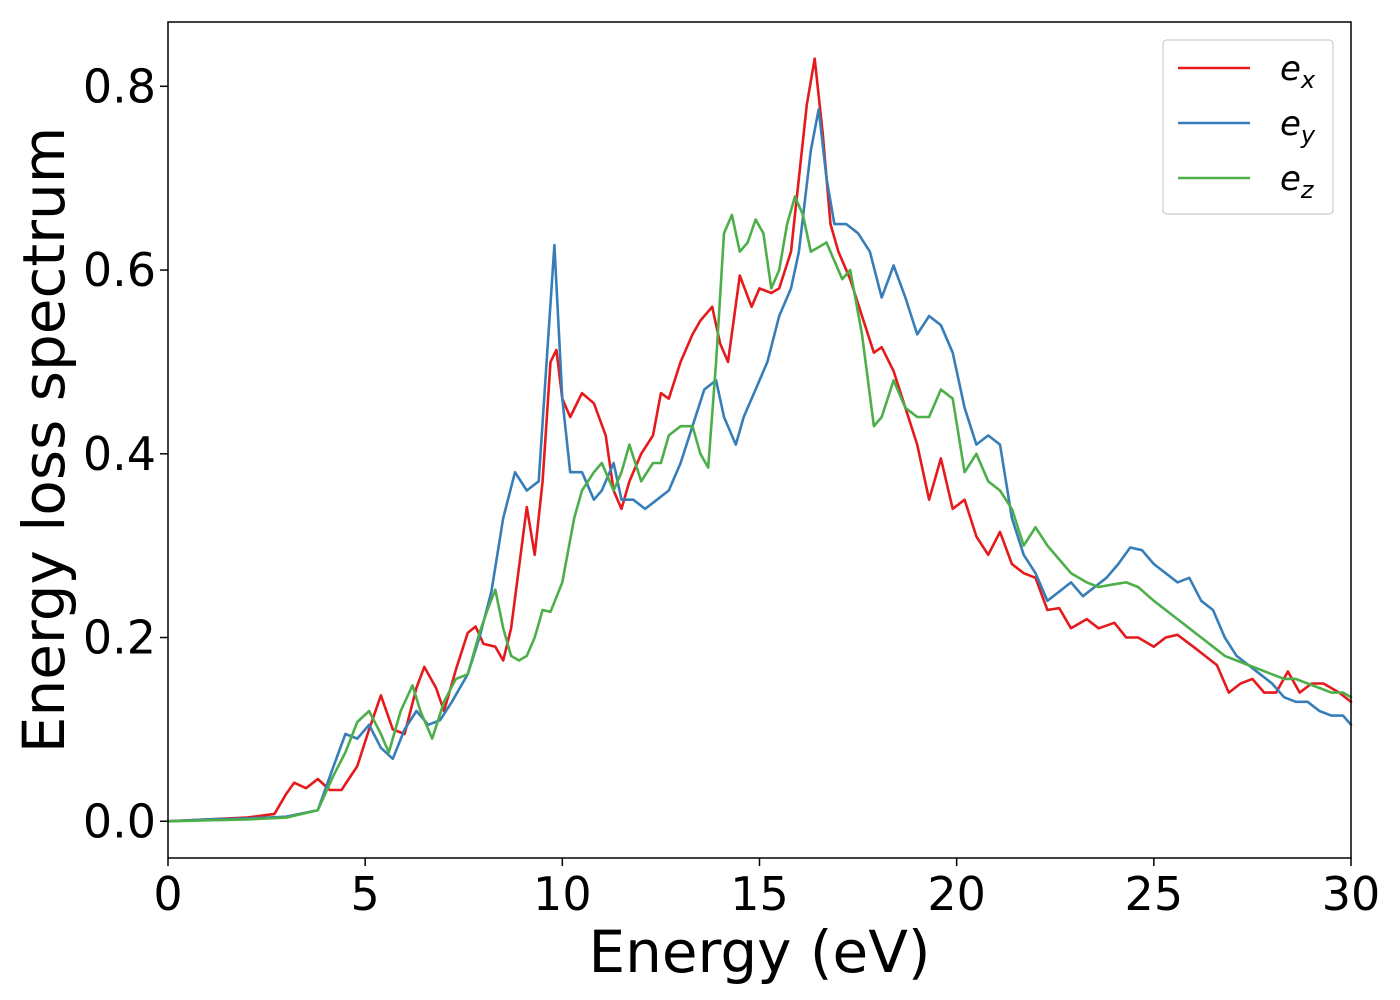  What do you see at coordinates (365, 894) in the screenshot?
I see `x-tick-label: 5` at bounding box center [365, 894].